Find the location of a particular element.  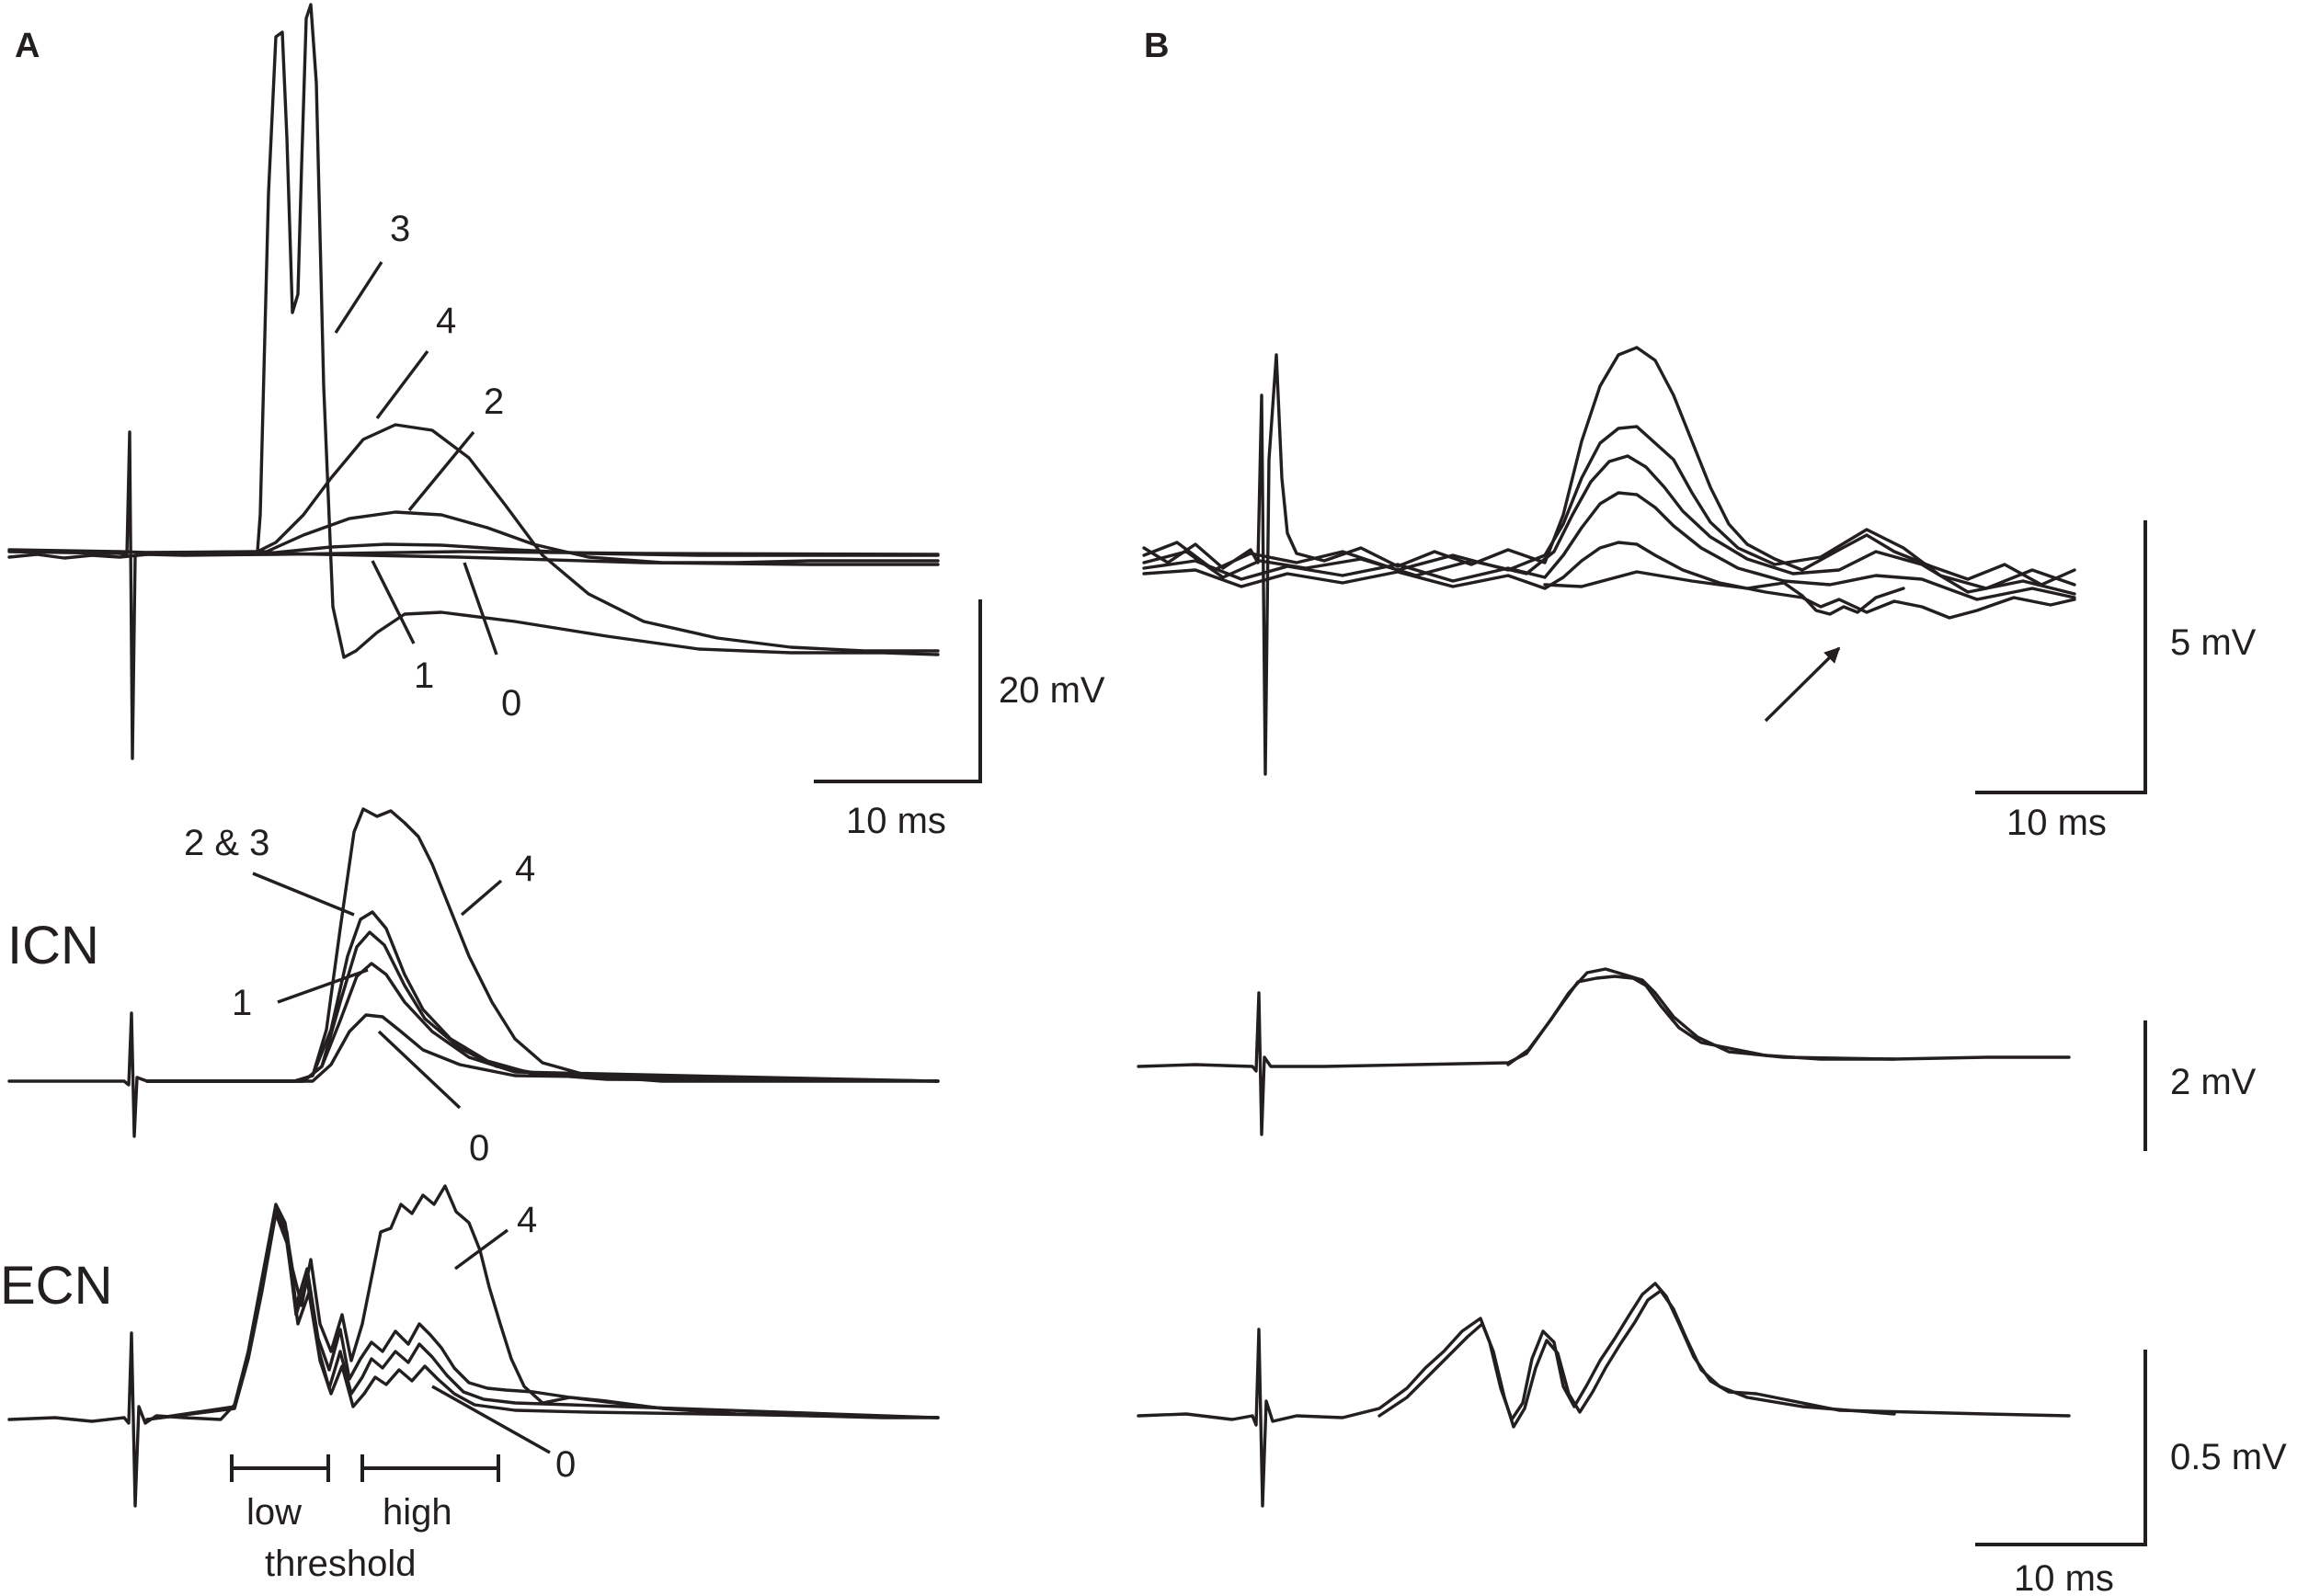

icn-label-2-3: 2 & 3 is located at coordinates (226, 843).